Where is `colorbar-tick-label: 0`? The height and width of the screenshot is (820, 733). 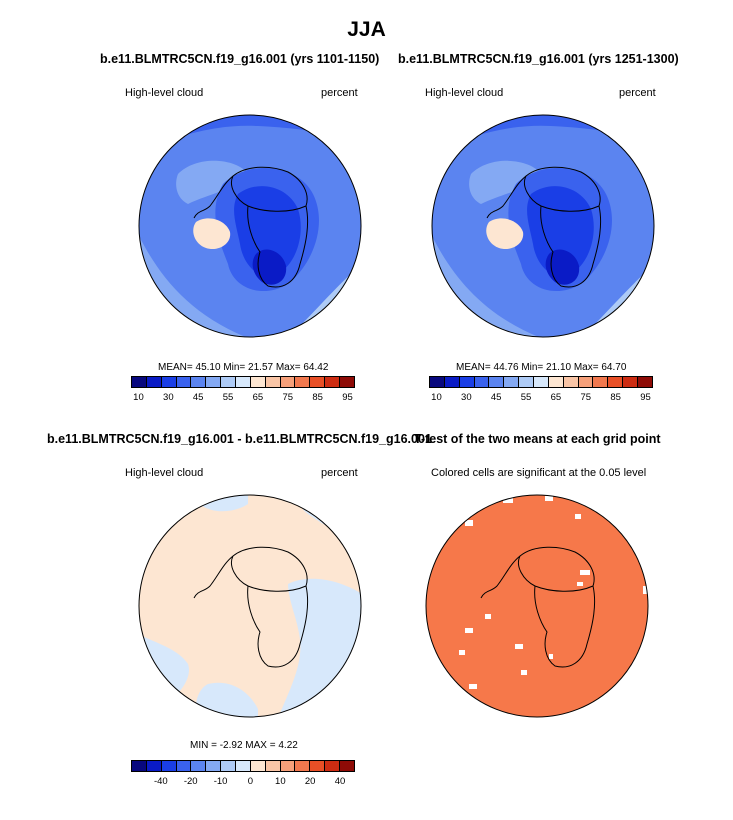
colorbar-tick-label: 0 is located at coordinates (250, 781).